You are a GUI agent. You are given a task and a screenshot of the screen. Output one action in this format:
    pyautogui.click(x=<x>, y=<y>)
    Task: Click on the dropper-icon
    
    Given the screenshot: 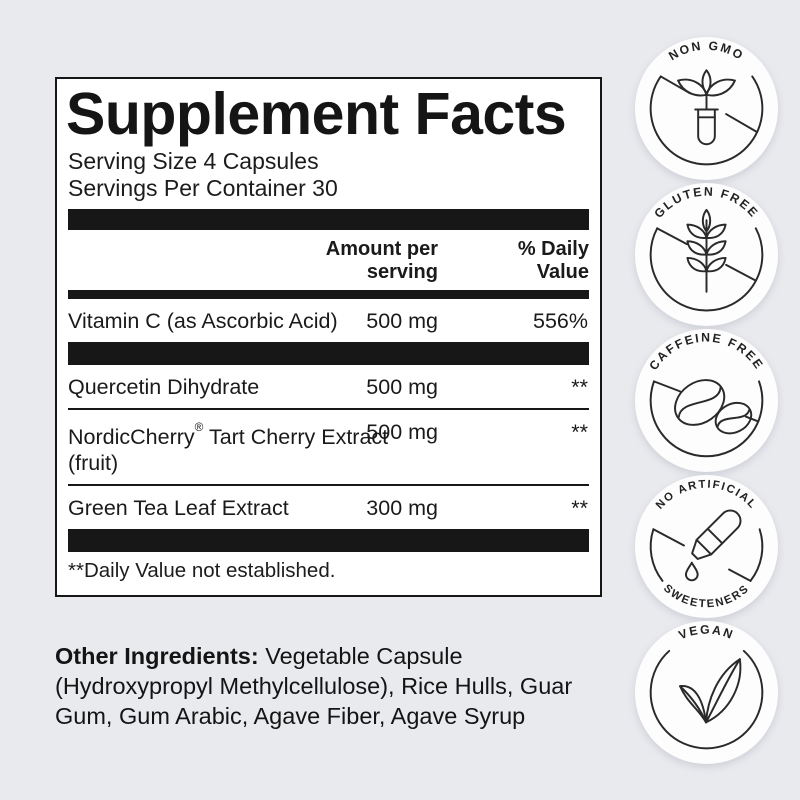 What is the action you would take?
    pyautogui.click(x=713, y=545)
    